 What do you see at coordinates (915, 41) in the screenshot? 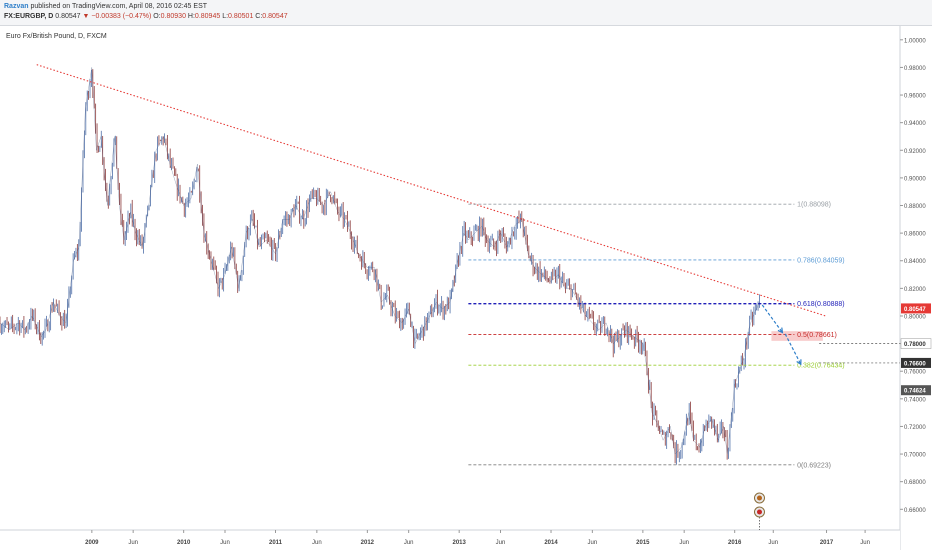
I see `y-tick-label: 1.00000` at bounding box center [915, 41].